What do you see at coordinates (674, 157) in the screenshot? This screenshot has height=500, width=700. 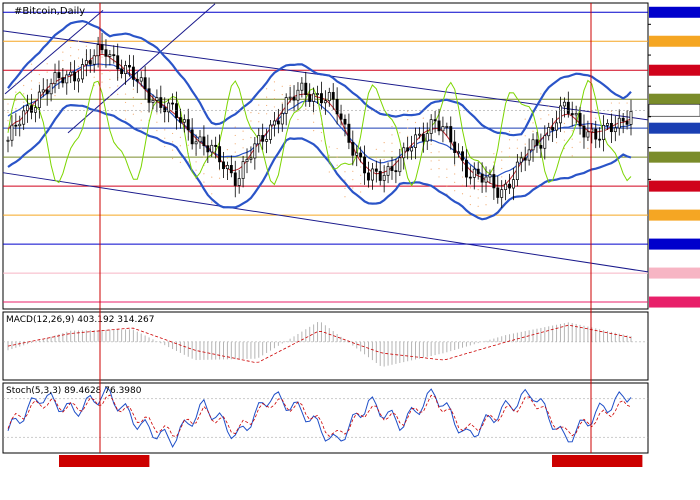 I see `price-axis` at bounding box center [674, 157].